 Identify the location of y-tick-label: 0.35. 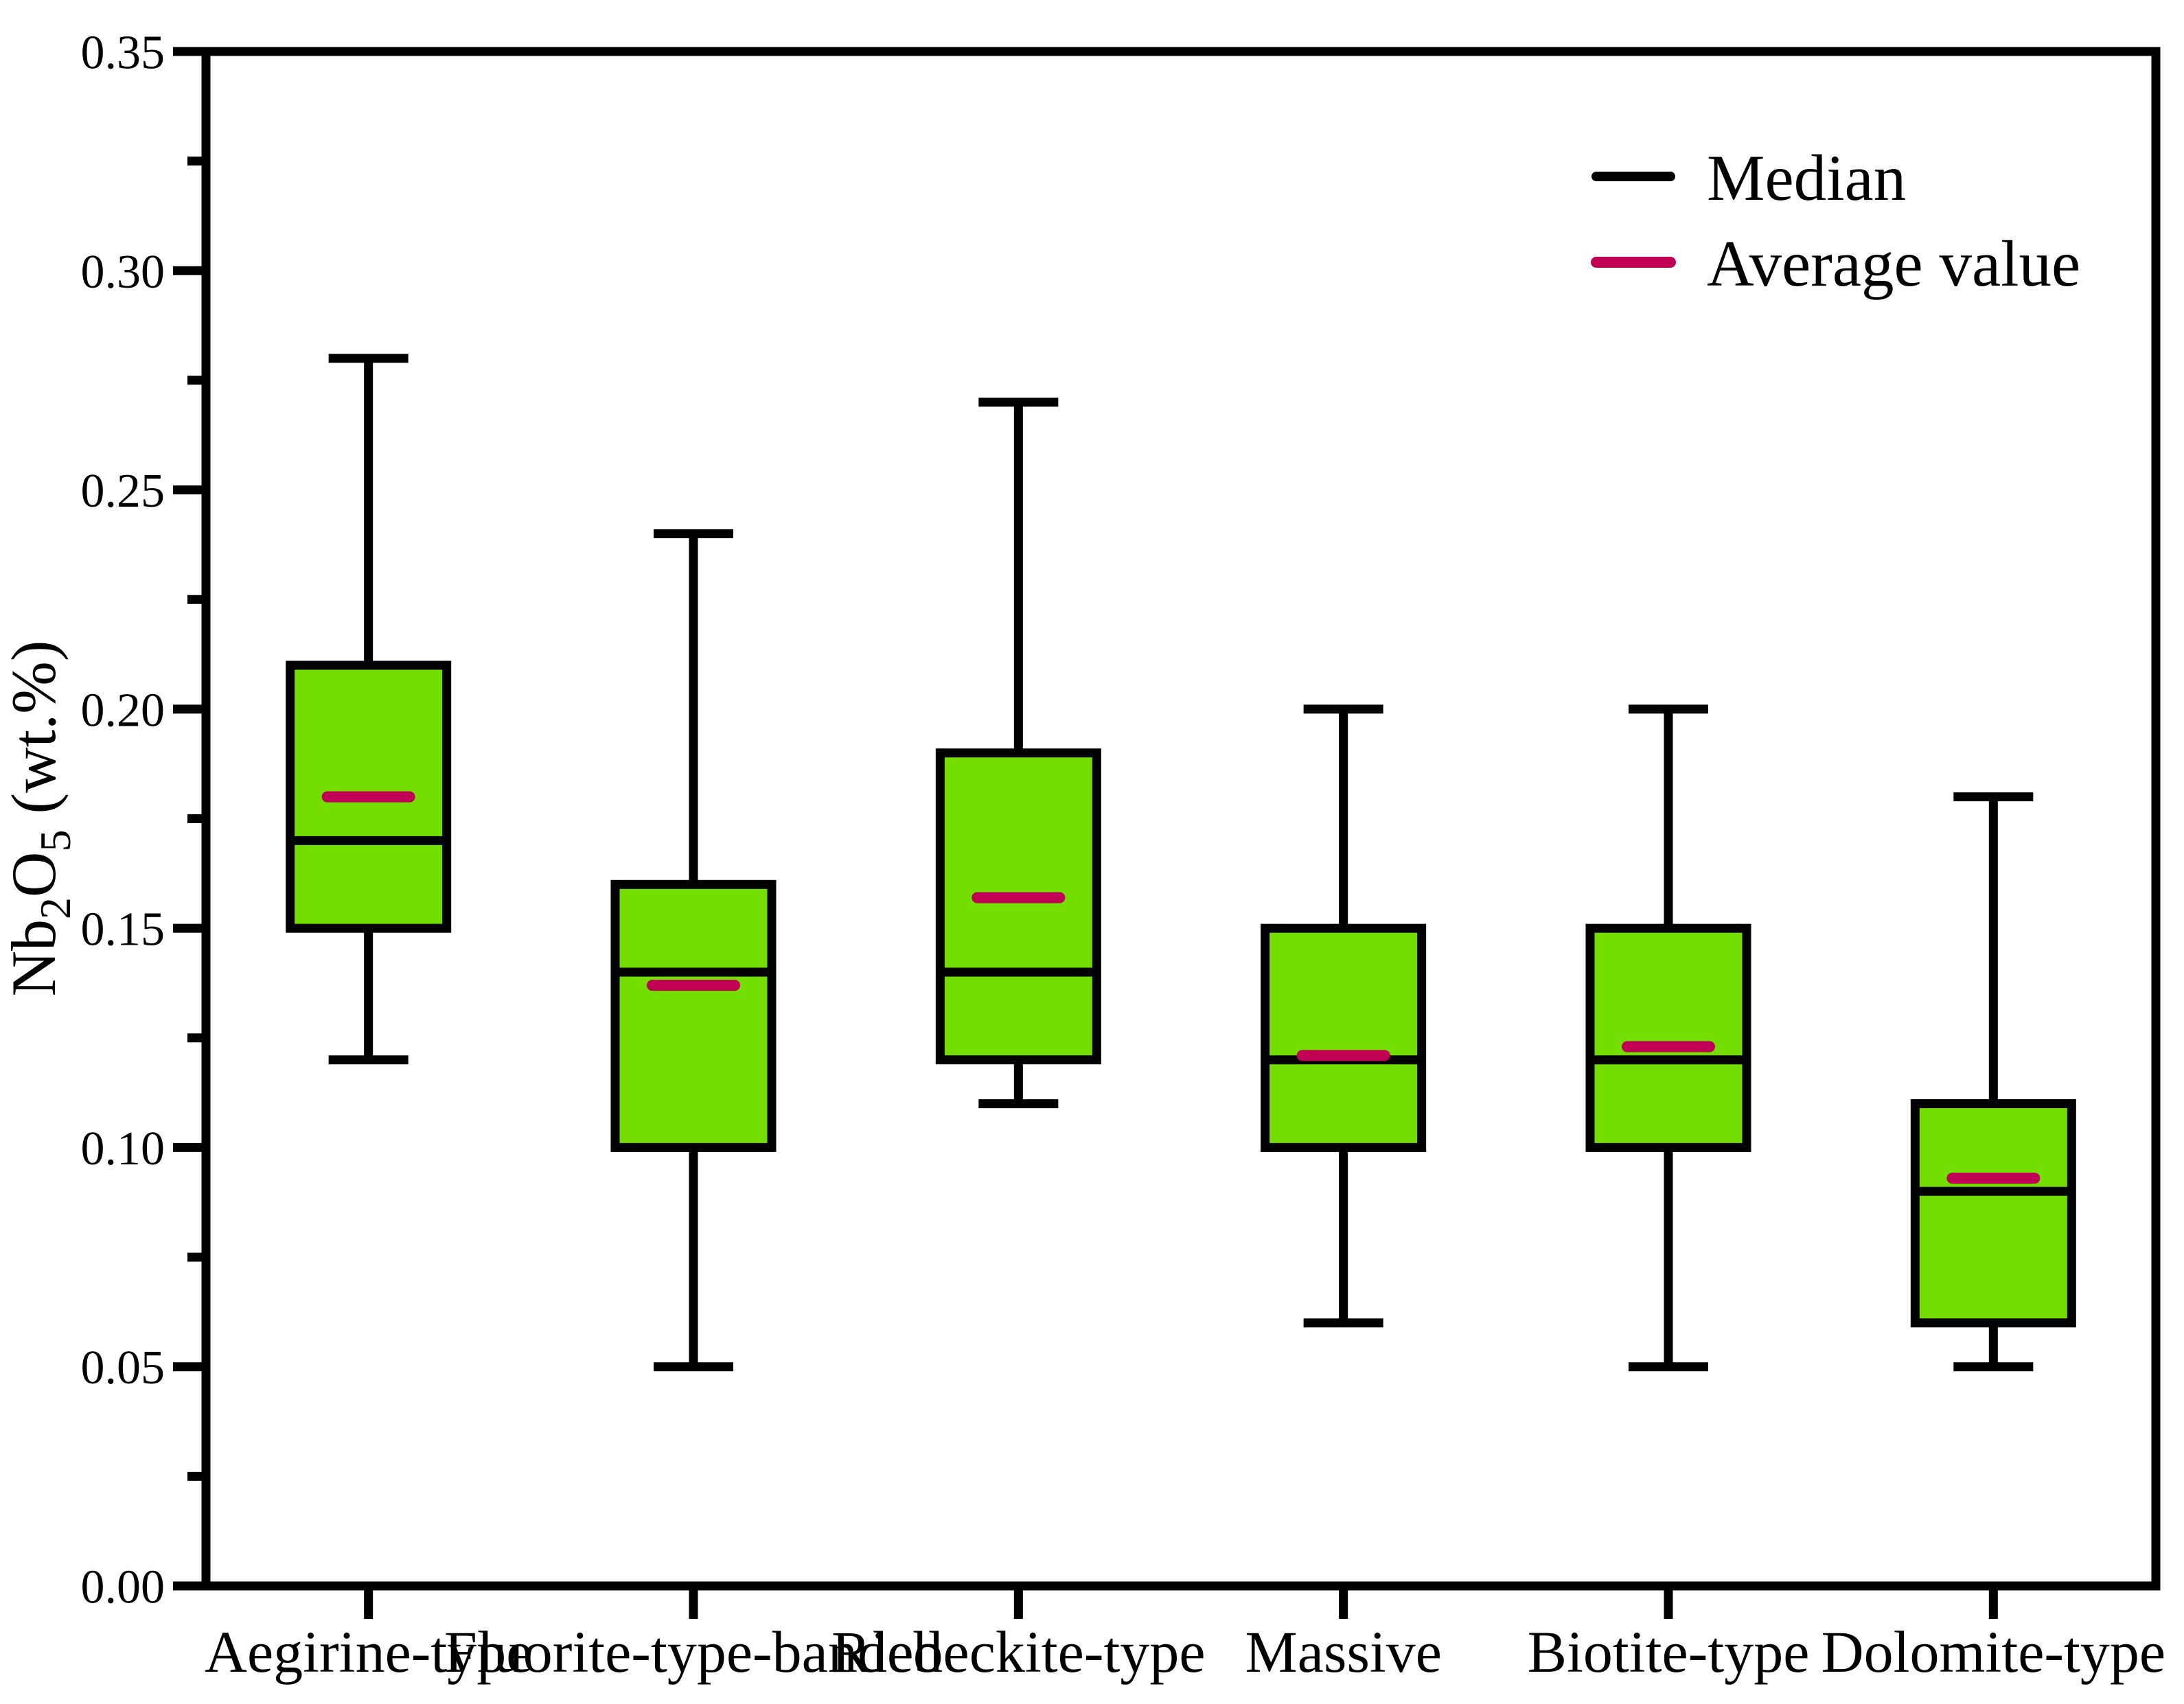
(123, 53).